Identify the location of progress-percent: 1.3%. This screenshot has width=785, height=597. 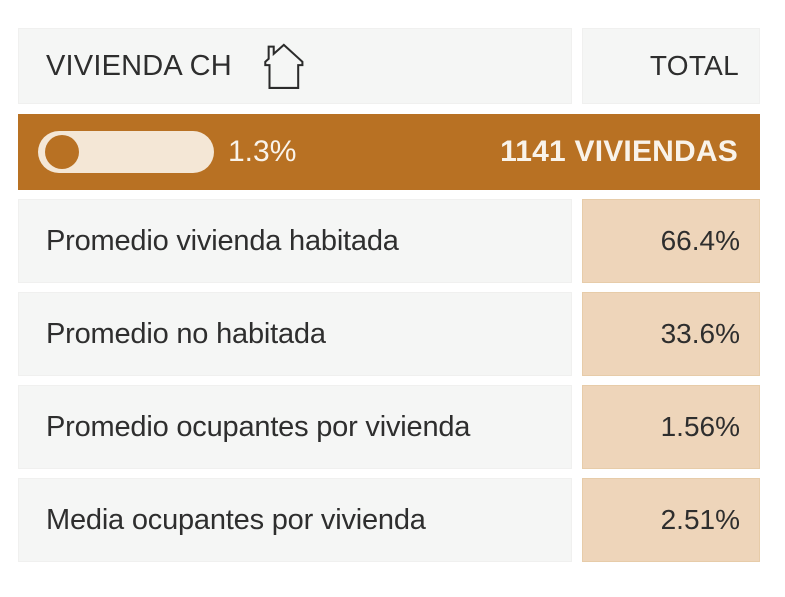
(262, 151).